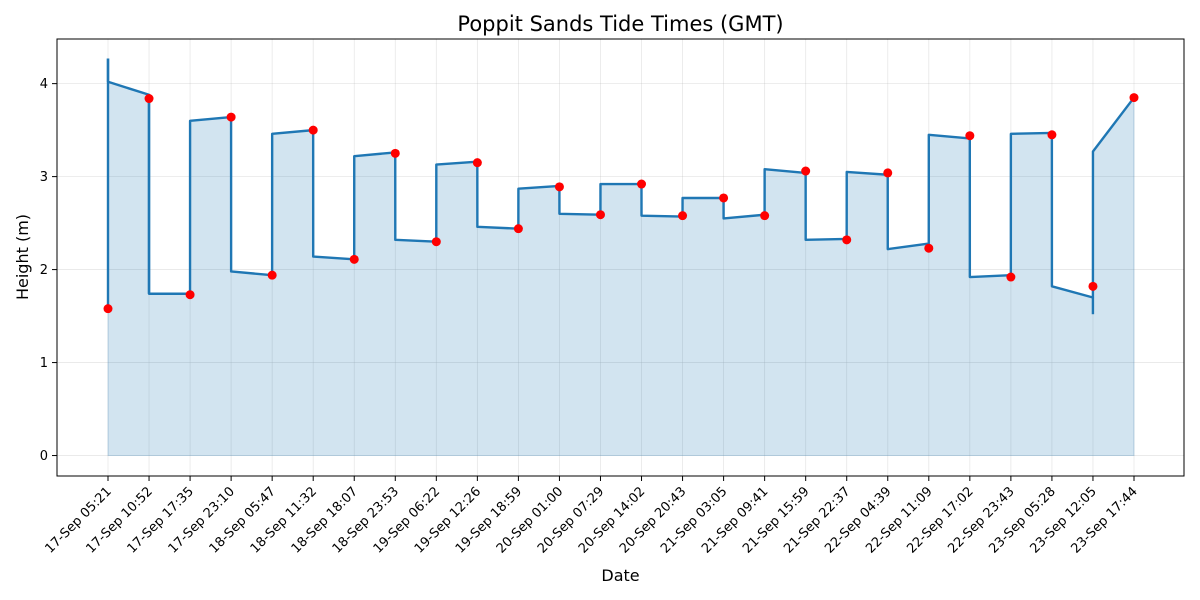  I want to click on x-axis-label: Date, so click(620, 575).